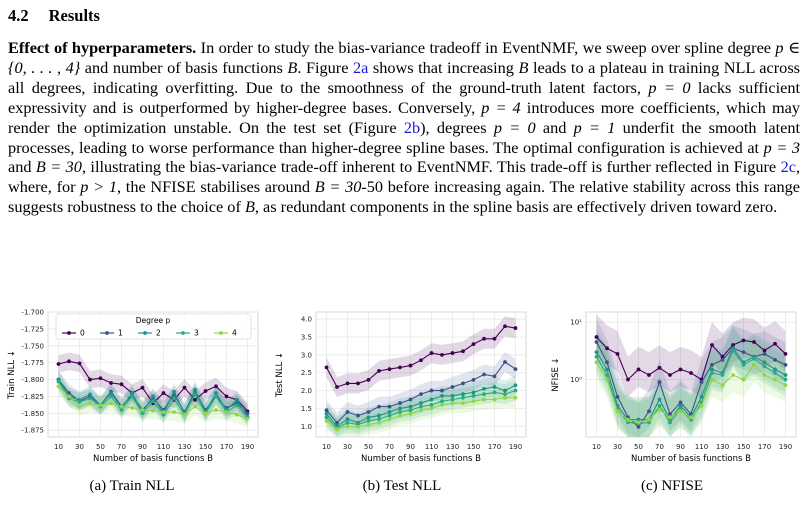  Describe the element at coordinates (360, 67) in the screenshot. I see `figure-ref-2a: 2a` at that location.